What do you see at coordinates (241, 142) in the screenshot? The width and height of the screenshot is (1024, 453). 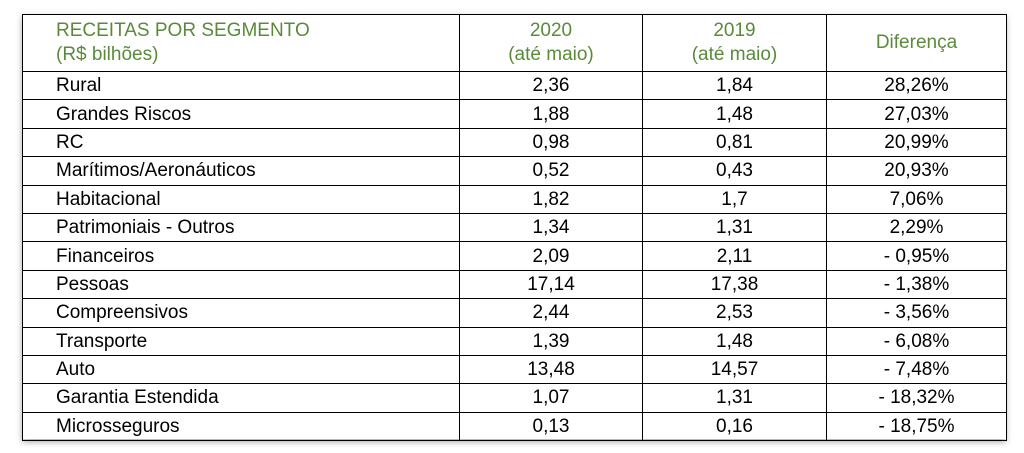 I see `segment-cell: RC` at bounding box center [241, 142].